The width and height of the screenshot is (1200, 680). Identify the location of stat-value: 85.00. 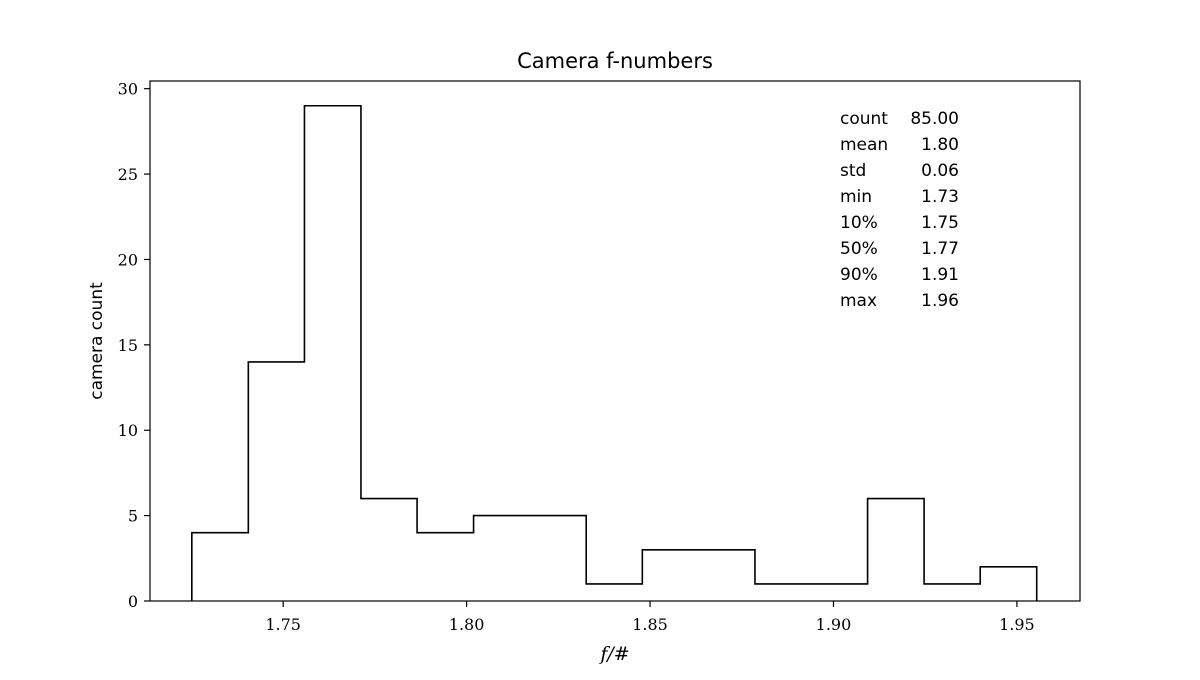
(934, 119).